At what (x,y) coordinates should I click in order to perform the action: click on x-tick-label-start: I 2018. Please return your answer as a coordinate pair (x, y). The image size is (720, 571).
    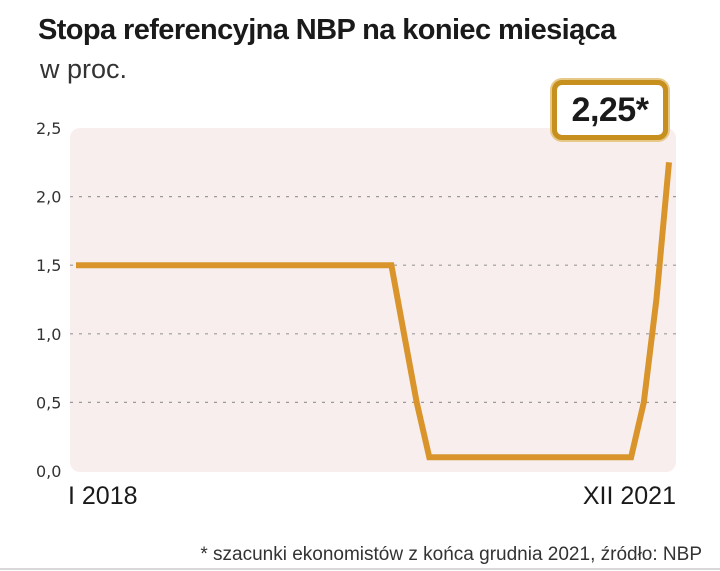
    Looking at the image, I should click on (103, 496).